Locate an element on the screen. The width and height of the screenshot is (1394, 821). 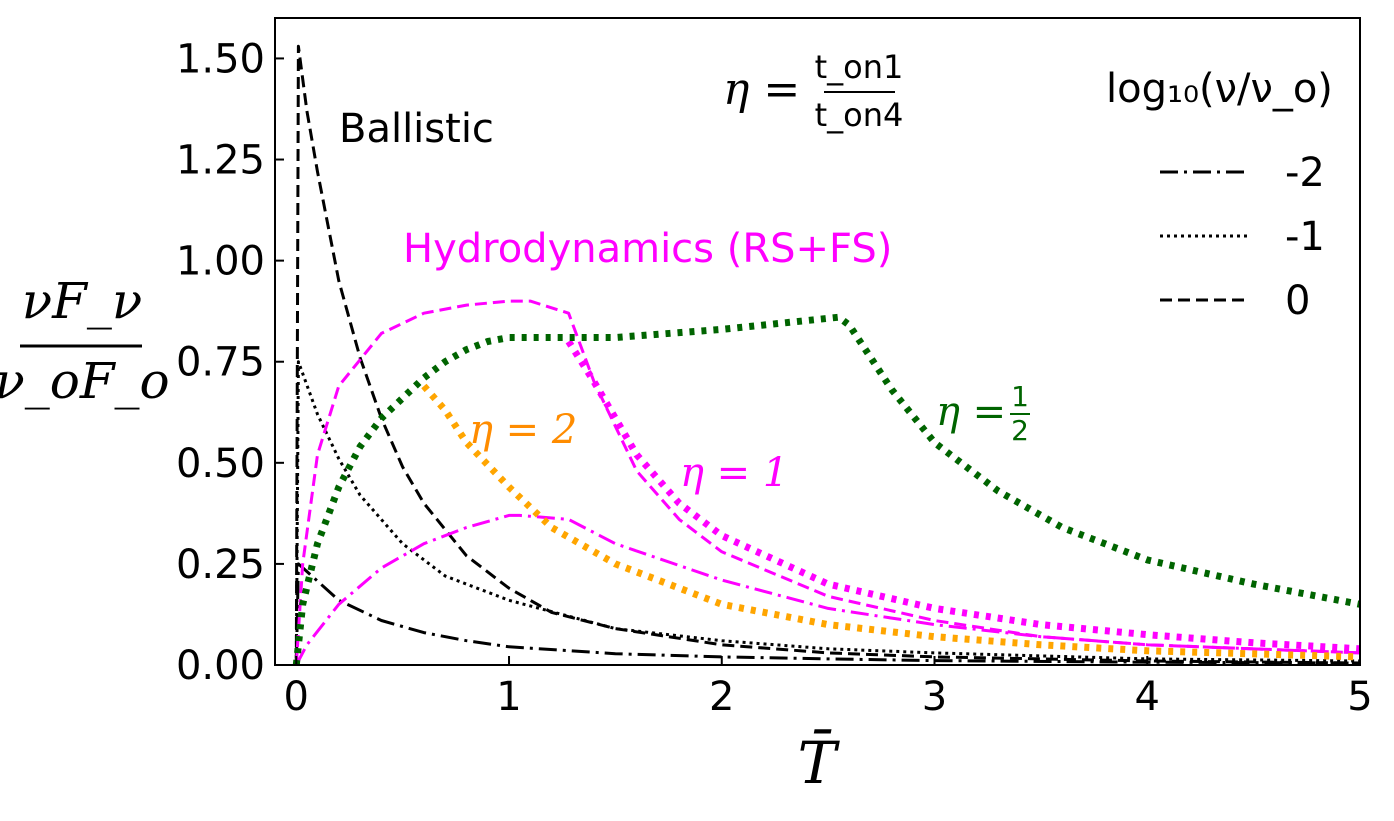
eta-half-lhs: η = is located at coordinates (971, 412).